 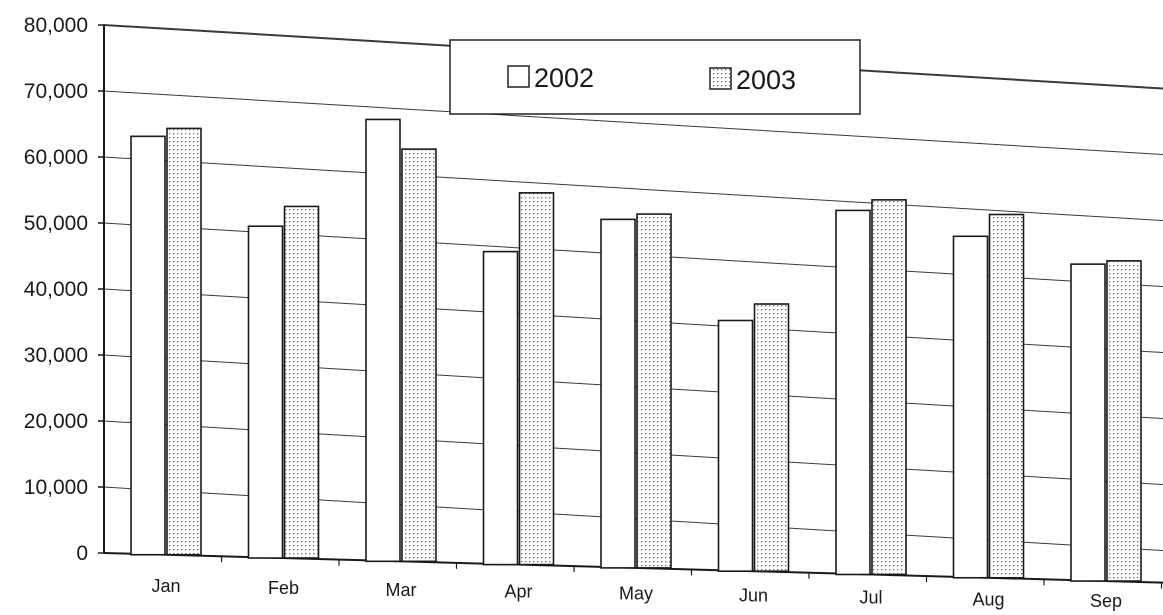 What do you see at coordinates (518, 592) in the screenshot?
I see `category-label-apr: Apr` at bounding box center [518, 592].